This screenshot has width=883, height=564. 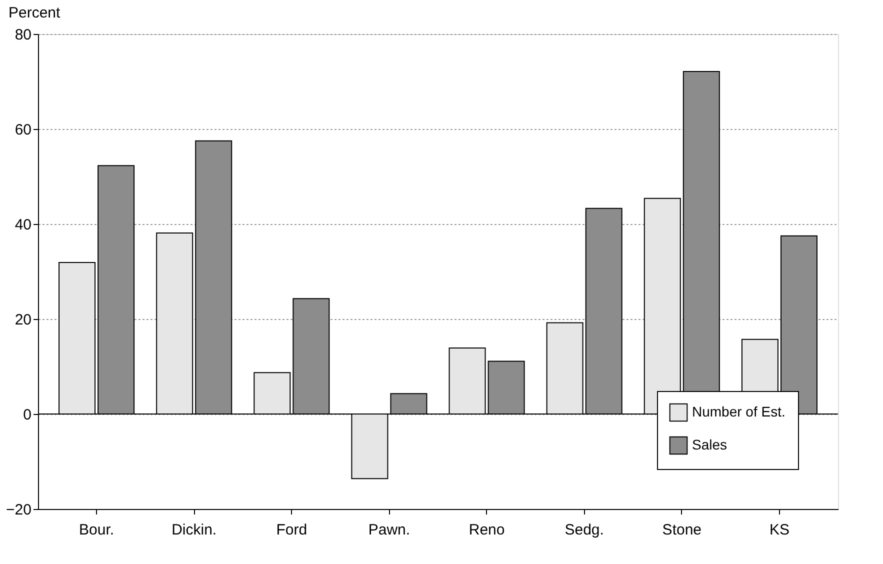 I want to click on x-tick-label: Bour., so click(x=96, y=530).